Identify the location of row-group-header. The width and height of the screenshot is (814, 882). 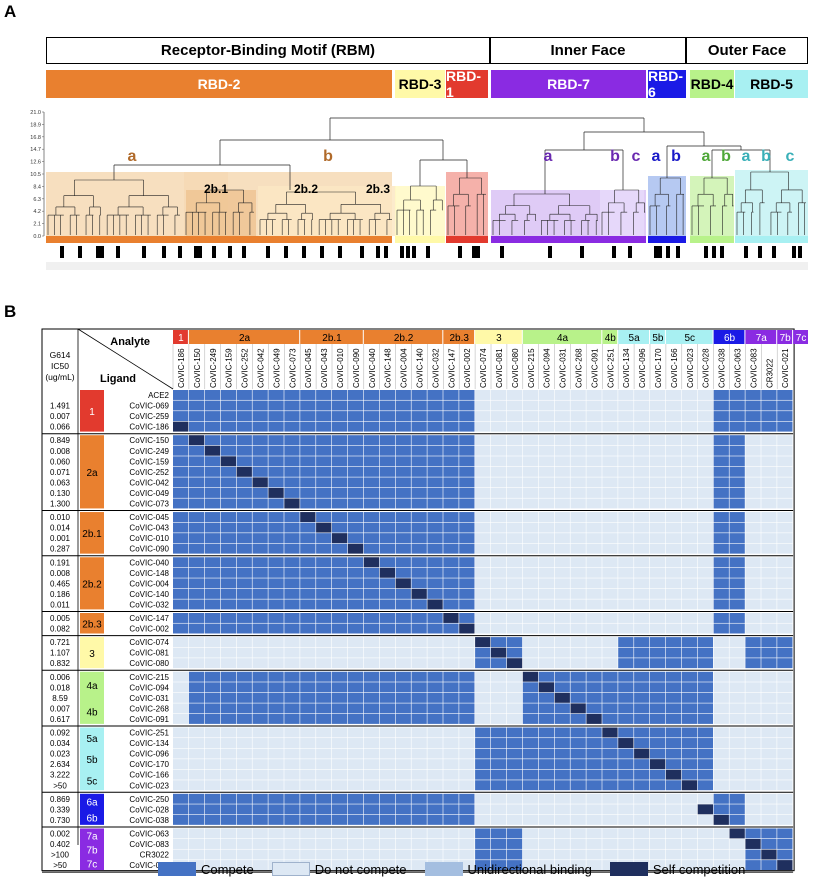
(92, 533).